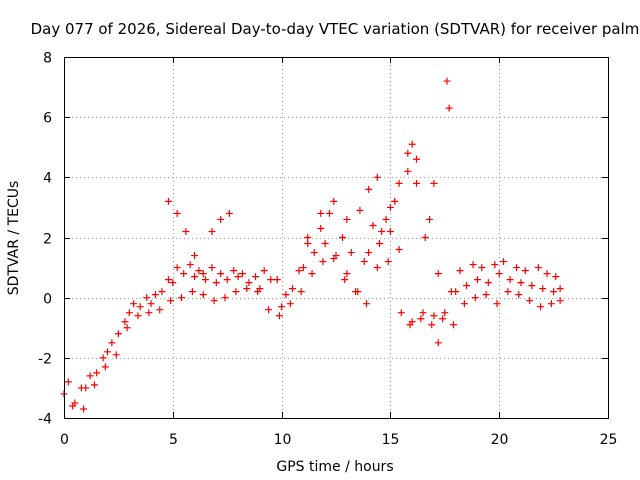 The height and width of the screenshot is (480, 640). I want to click on x-tick-label: 20, so click(500, 440).